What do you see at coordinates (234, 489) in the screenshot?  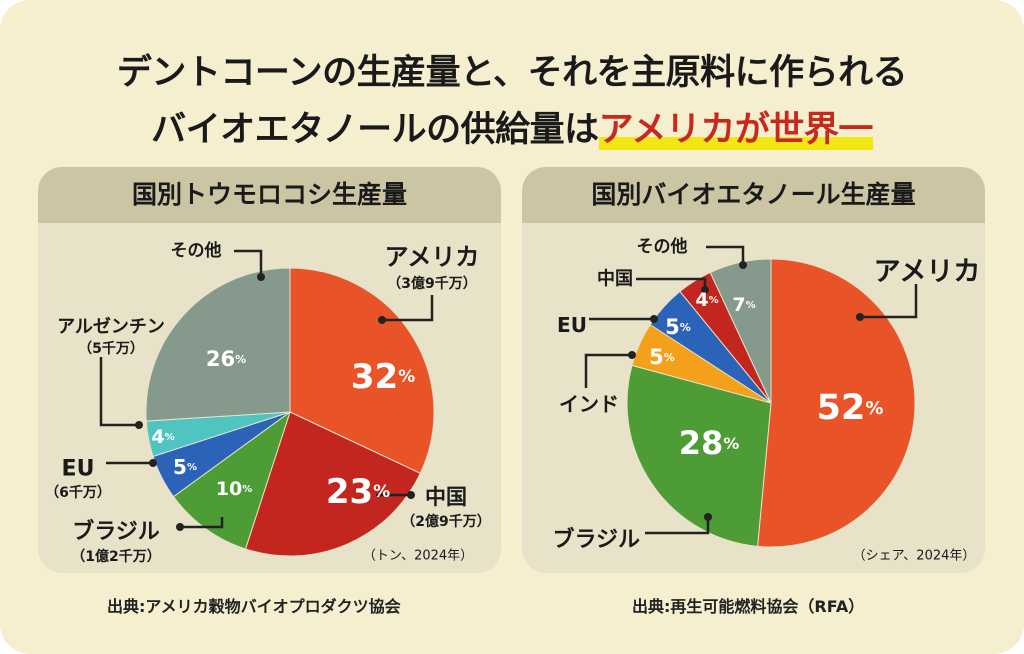 I see `corn-value-label-2: 10%` at bounding box center [234, 489].